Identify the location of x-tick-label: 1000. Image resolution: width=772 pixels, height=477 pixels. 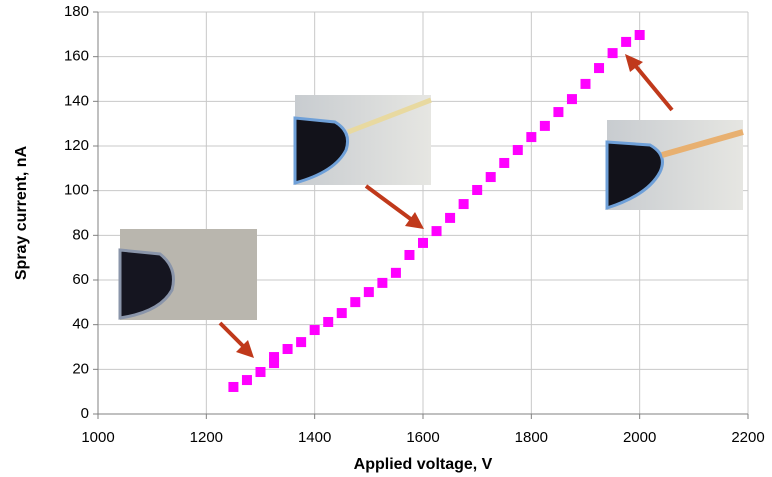
(97, 437).